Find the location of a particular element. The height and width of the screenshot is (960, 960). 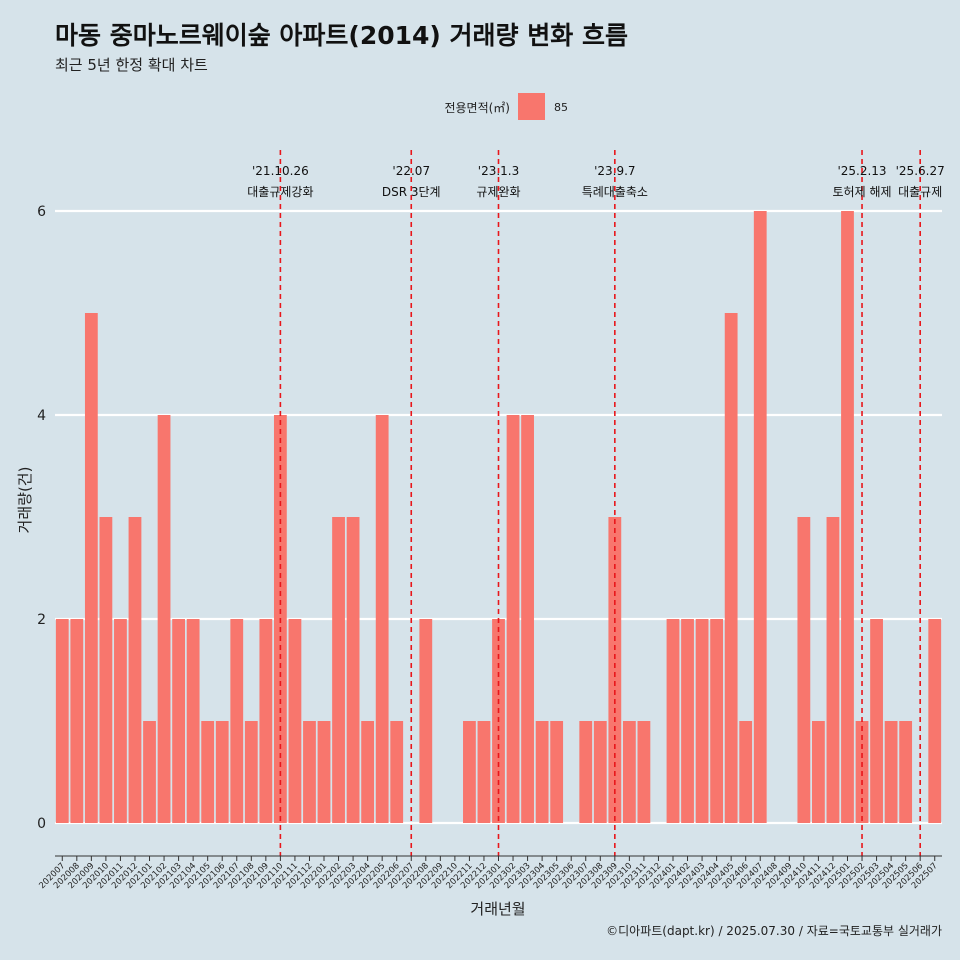

annotation-label: 대출규제 is located at coordinates (920, 192).